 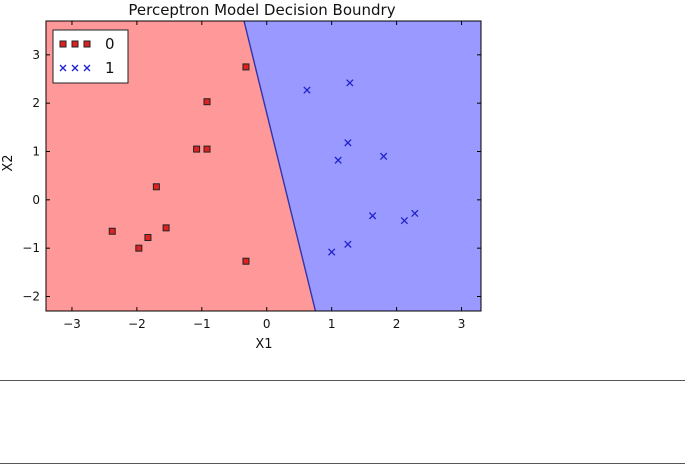 What do you see at coordinates (462, 324) in the screenshot?
I see `x-tick-label-6: 3` at bounding box center [462, 324].